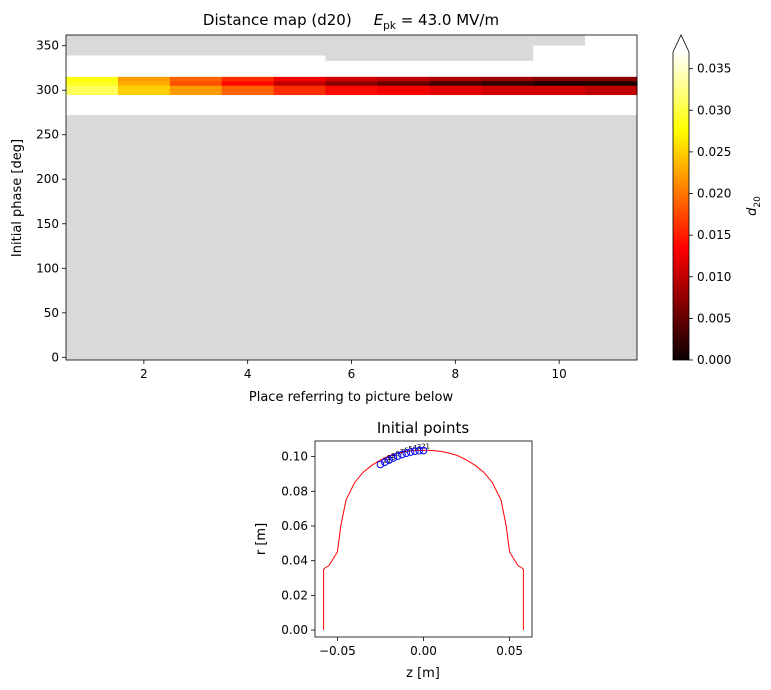  I want to click on initial-point-label: 11, so click(386, 460).